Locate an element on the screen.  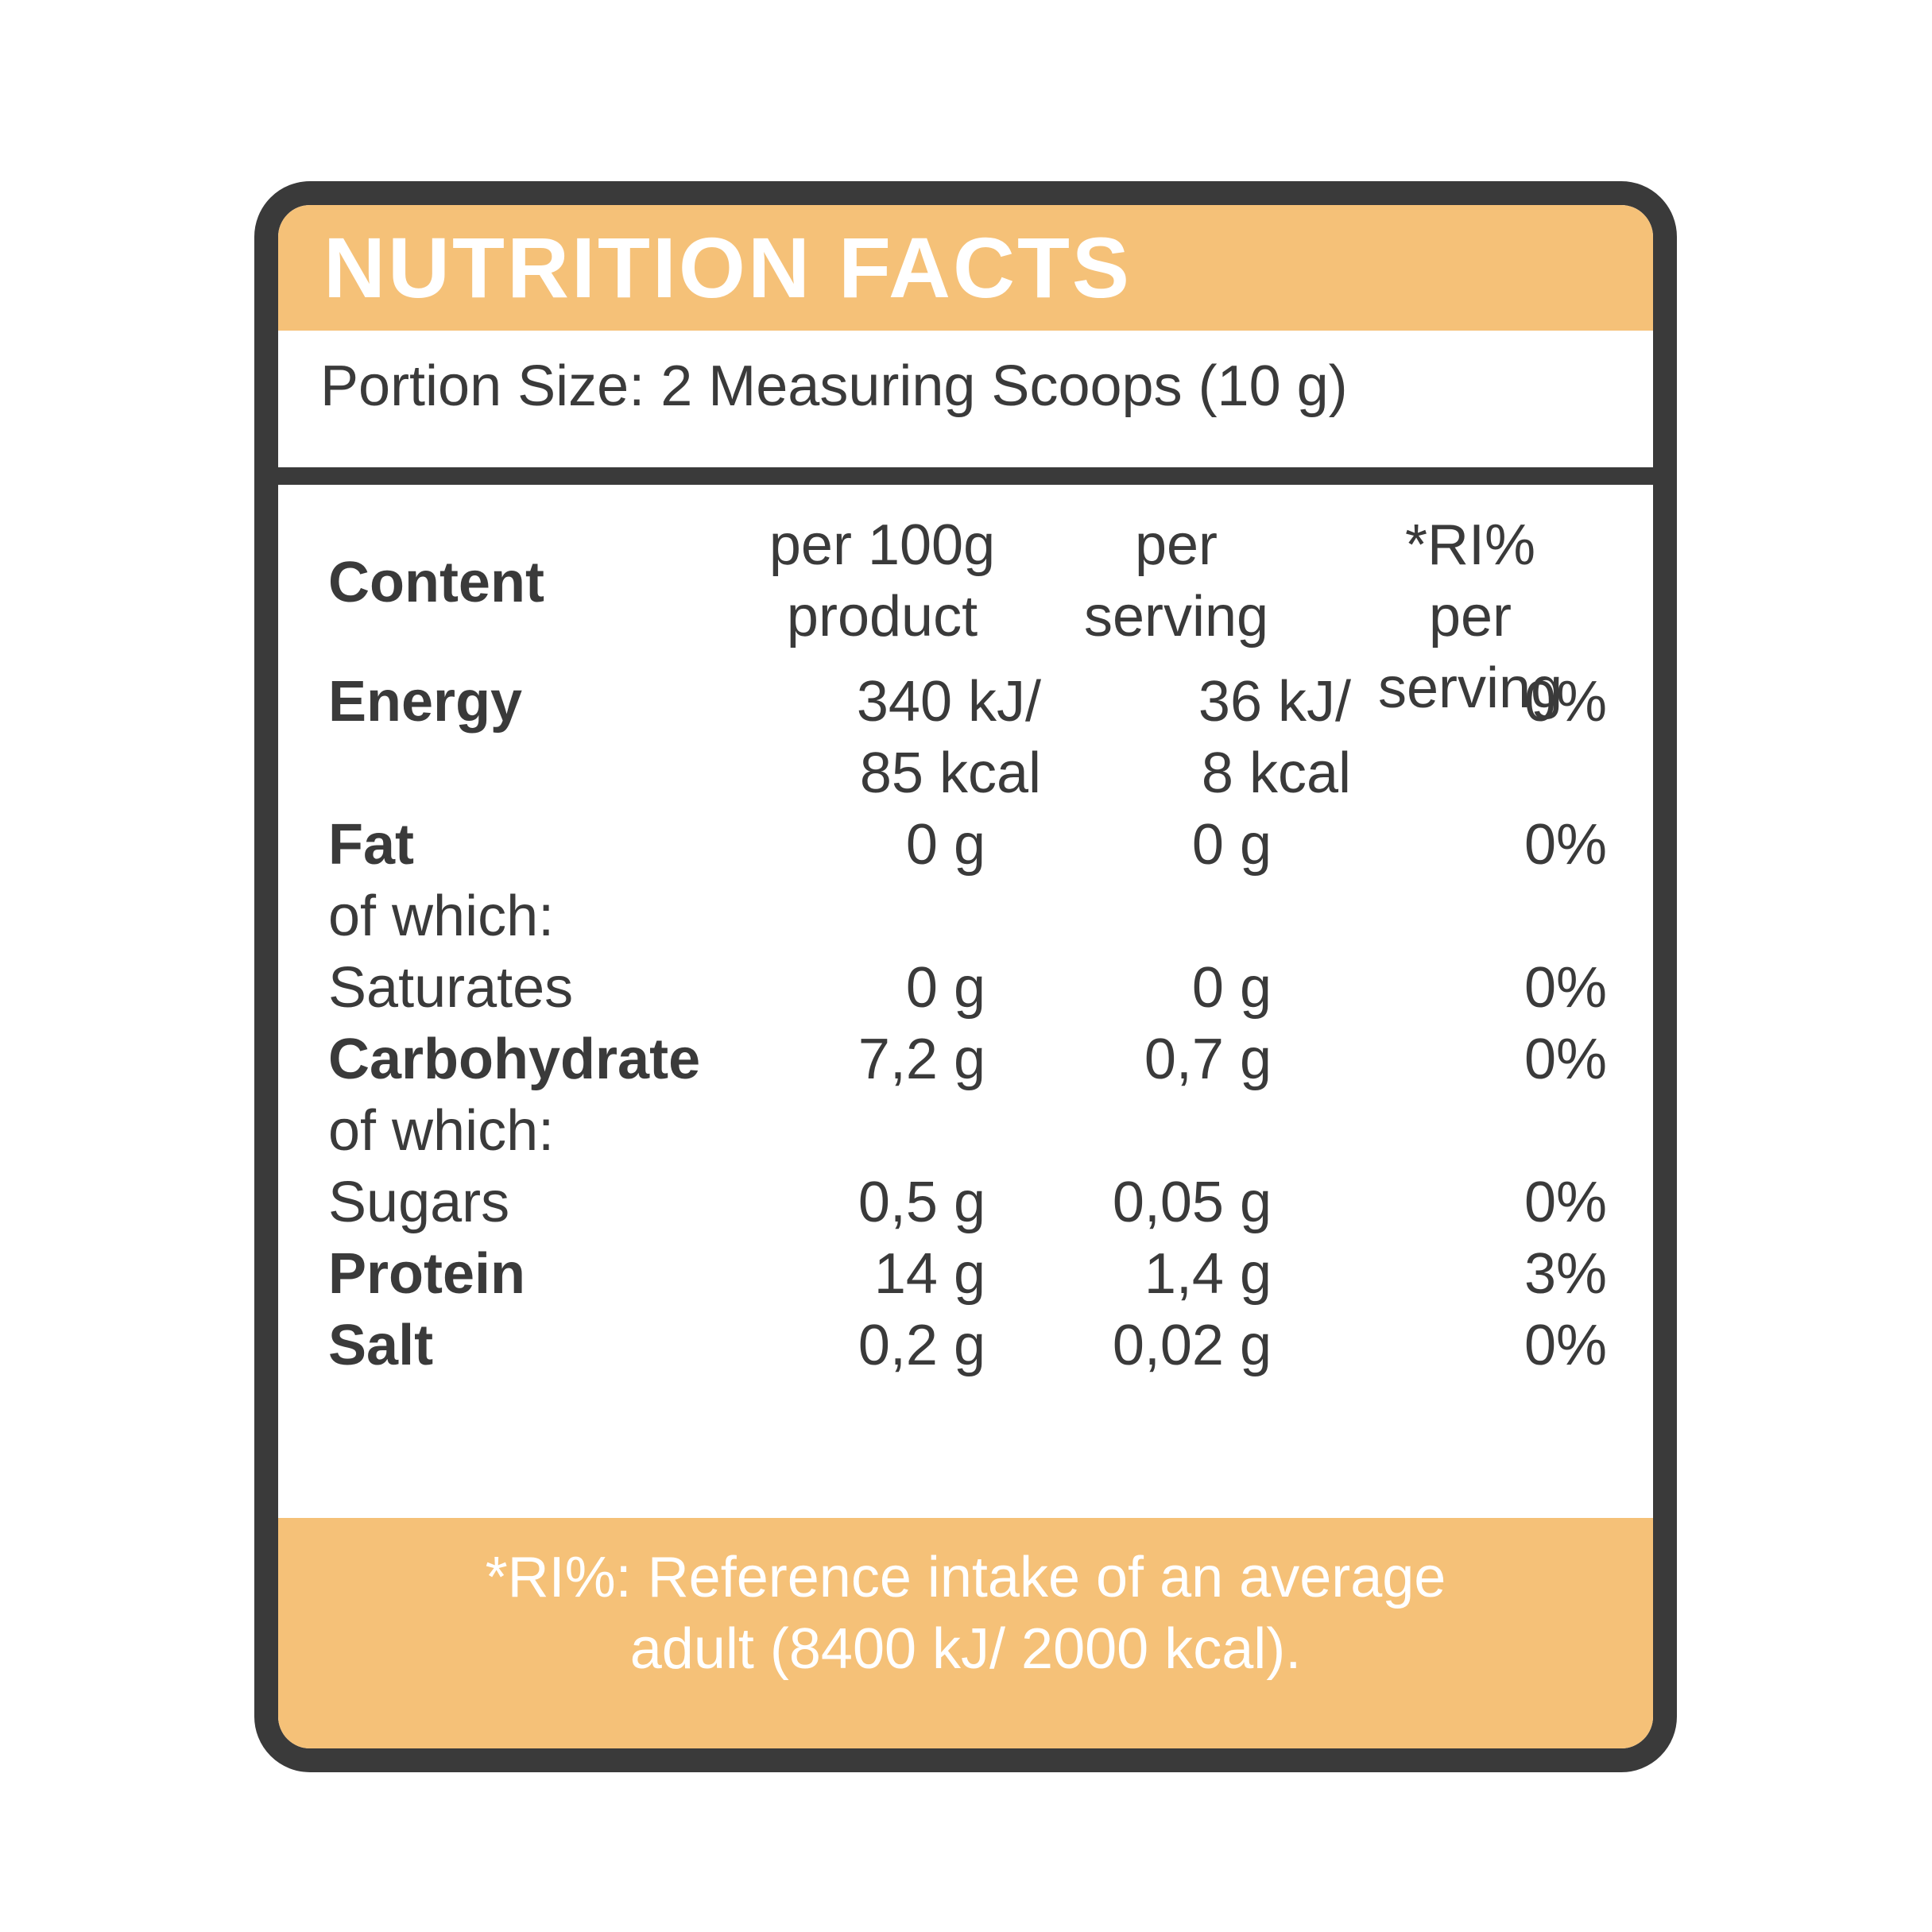
ri-footnote-line2: adult (8400 kJ/ 2000 kcal). is located at coordinates (965, 1649).